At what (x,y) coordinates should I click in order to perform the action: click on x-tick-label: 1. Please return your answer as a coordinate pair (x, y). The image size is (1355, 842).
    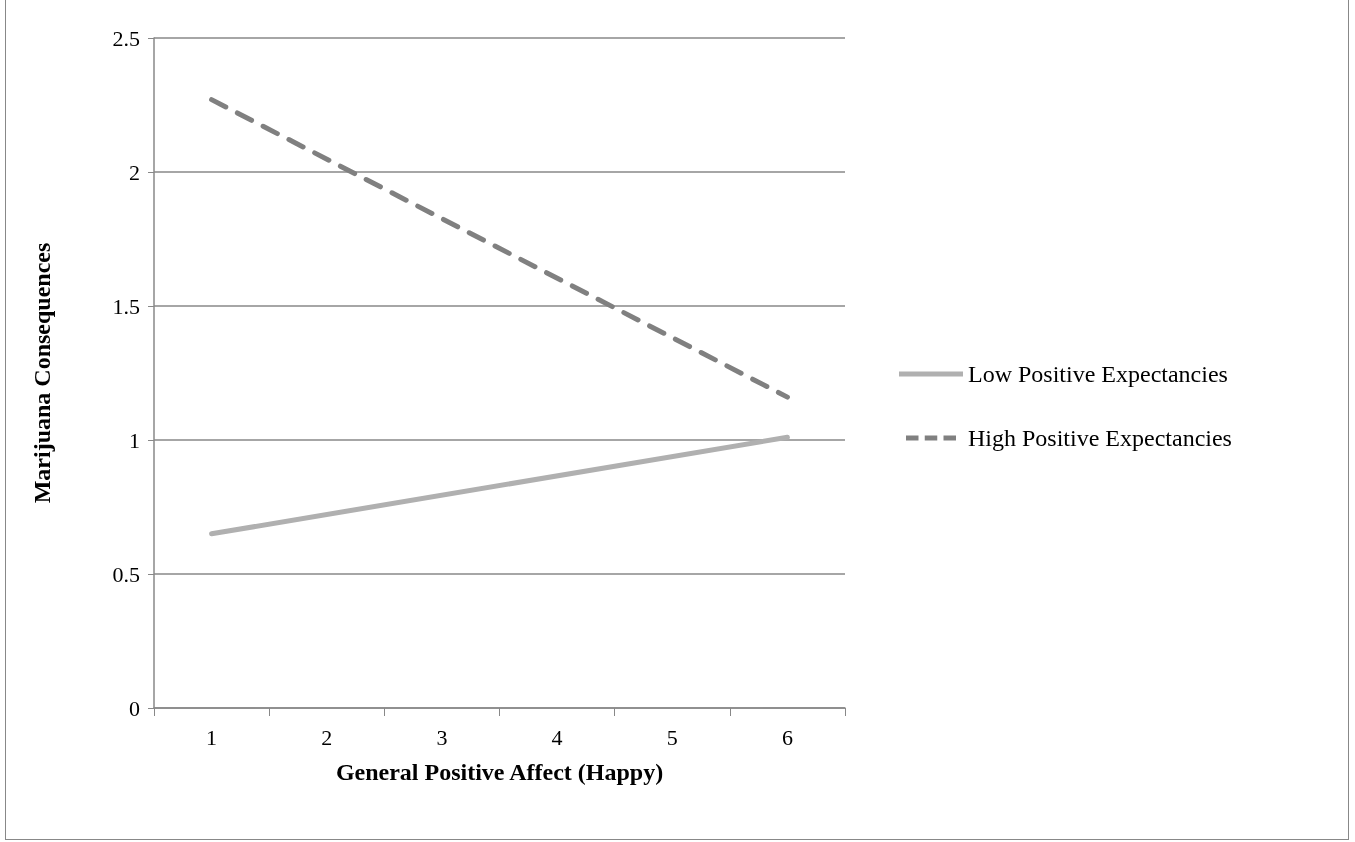
    Looking at the image, I should click on (212, 737).